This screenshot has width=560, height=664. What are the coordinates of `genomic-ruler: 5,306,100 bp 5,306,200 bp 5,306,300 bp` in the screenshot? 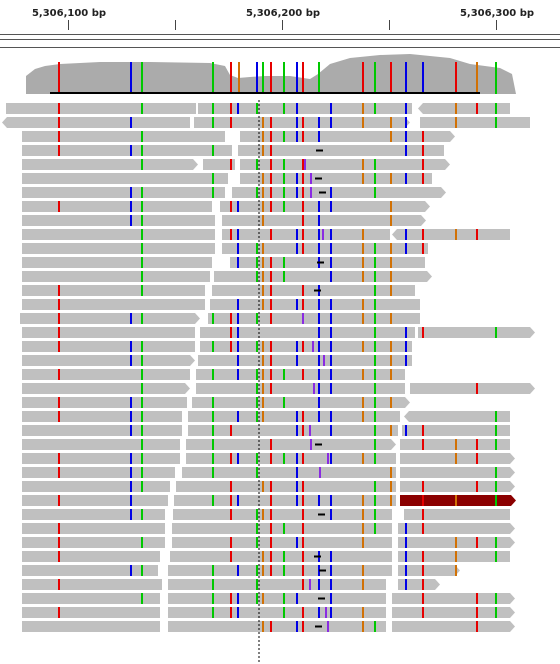 It's located at (280, 17).